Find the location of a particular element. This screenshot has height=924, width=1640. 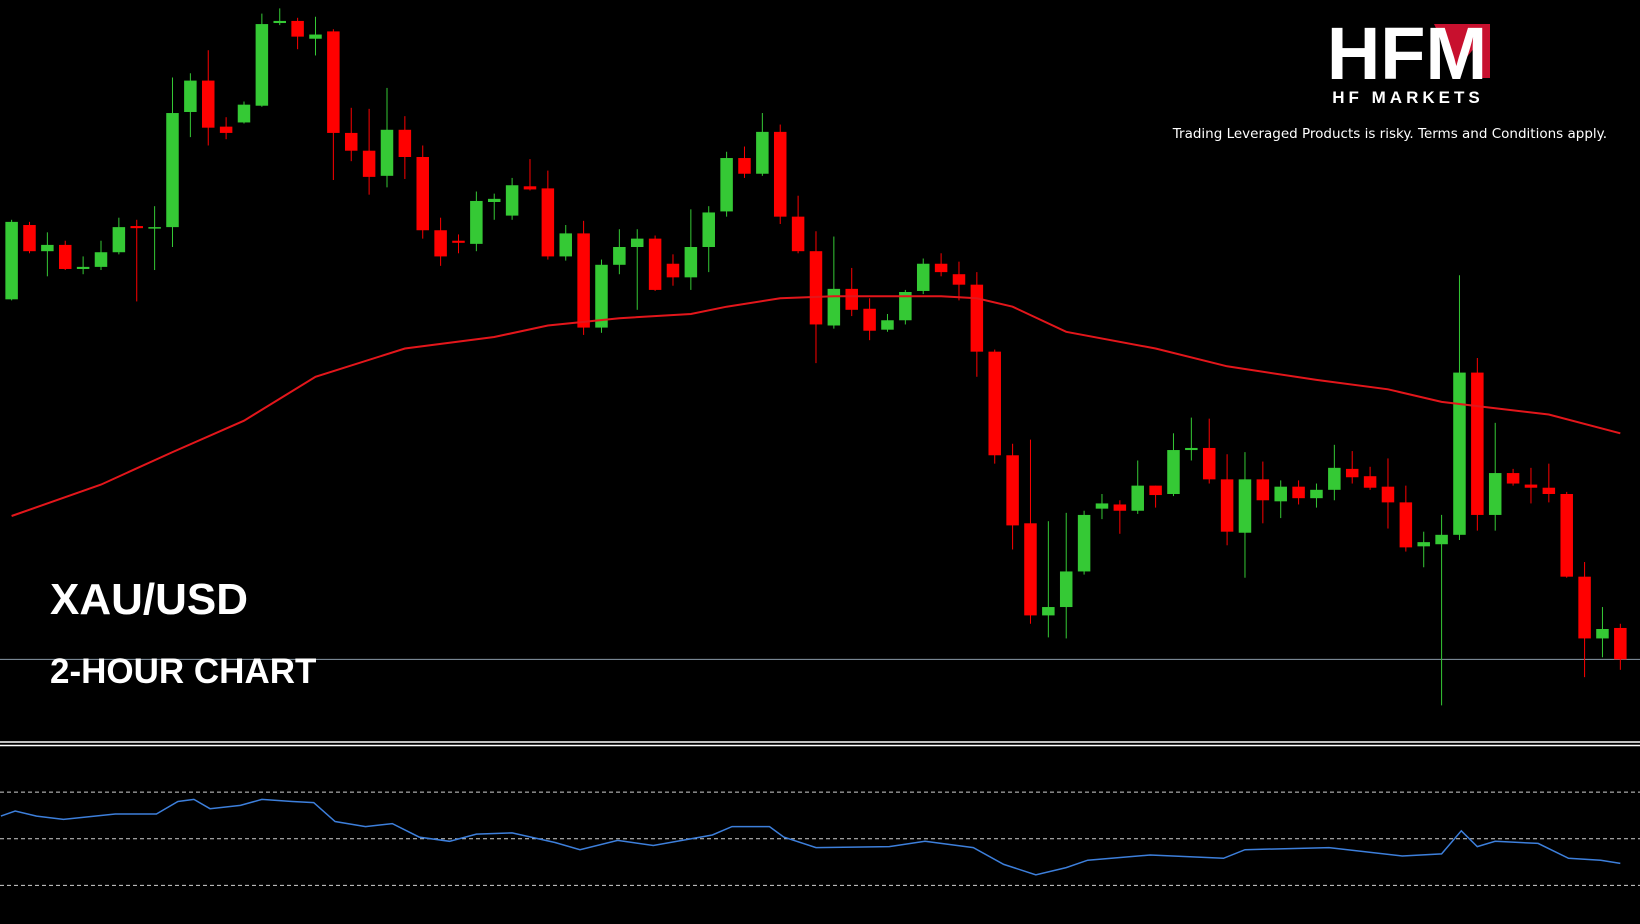

oscillator-panel is located at coordinates (820, 838).